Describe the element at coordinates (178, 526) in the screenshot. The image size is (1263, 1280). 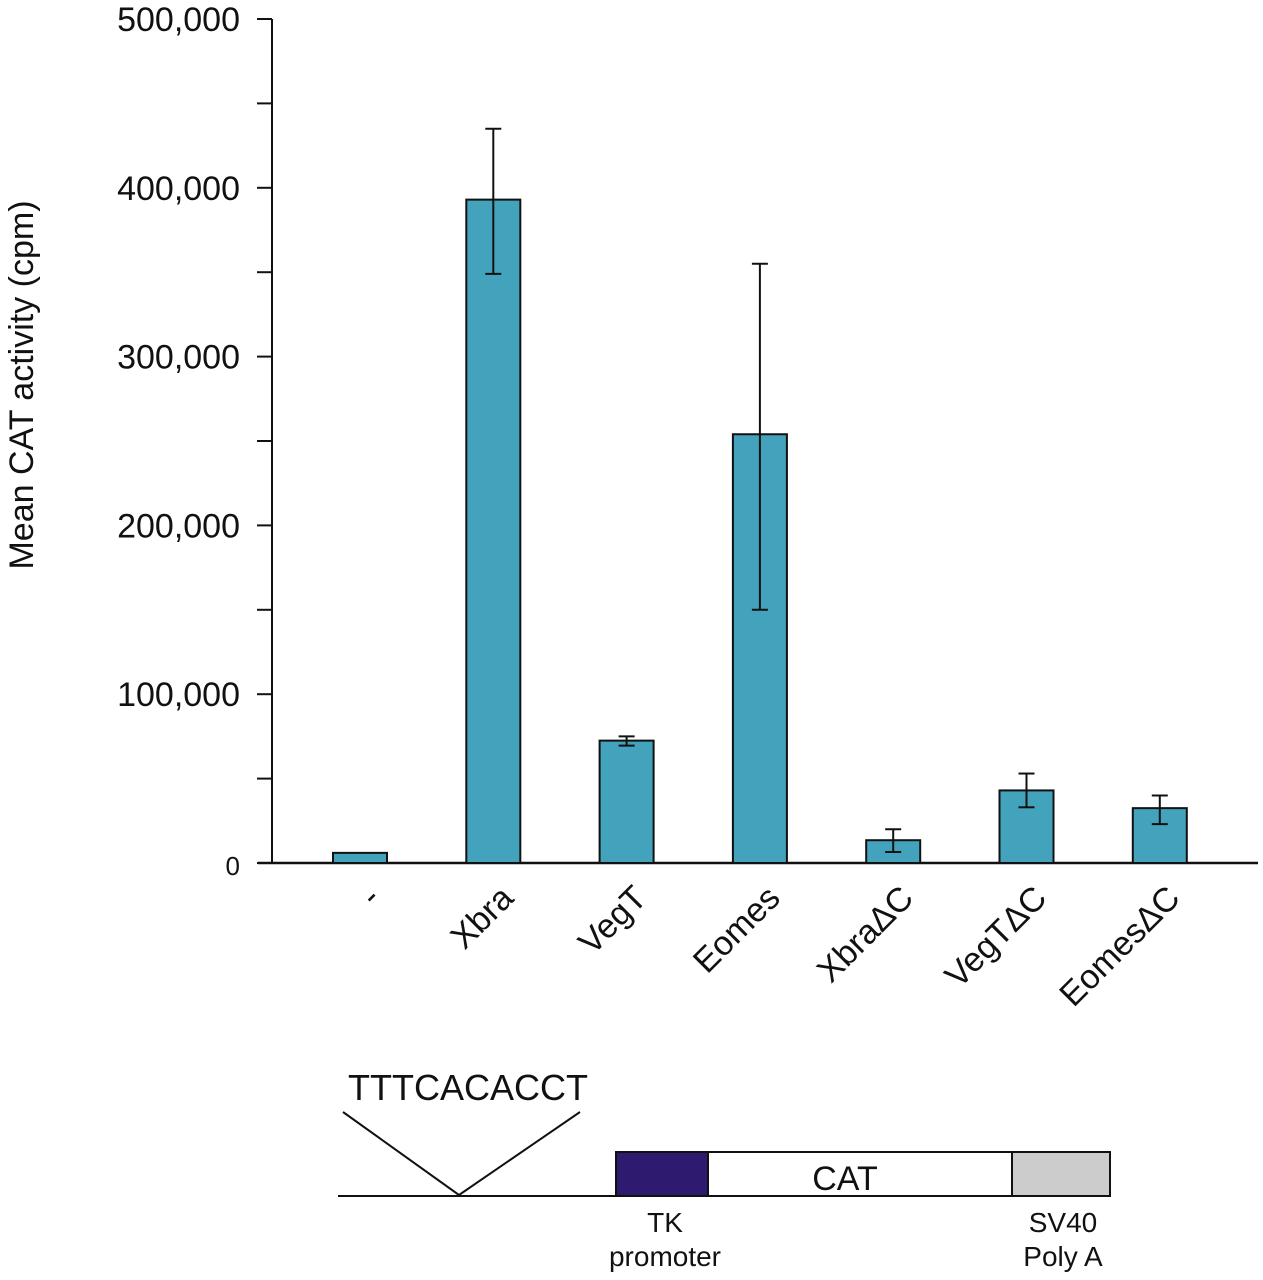
I see `y-tick-label: 200,000` at that location.